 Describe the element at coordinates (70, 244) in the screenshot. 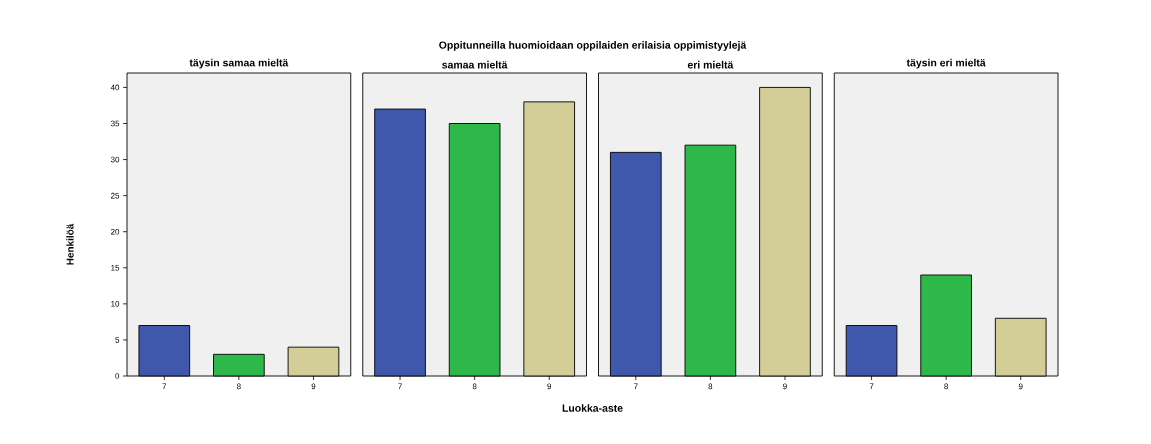

I see `y-axis-title: Henkilöä` at that location.